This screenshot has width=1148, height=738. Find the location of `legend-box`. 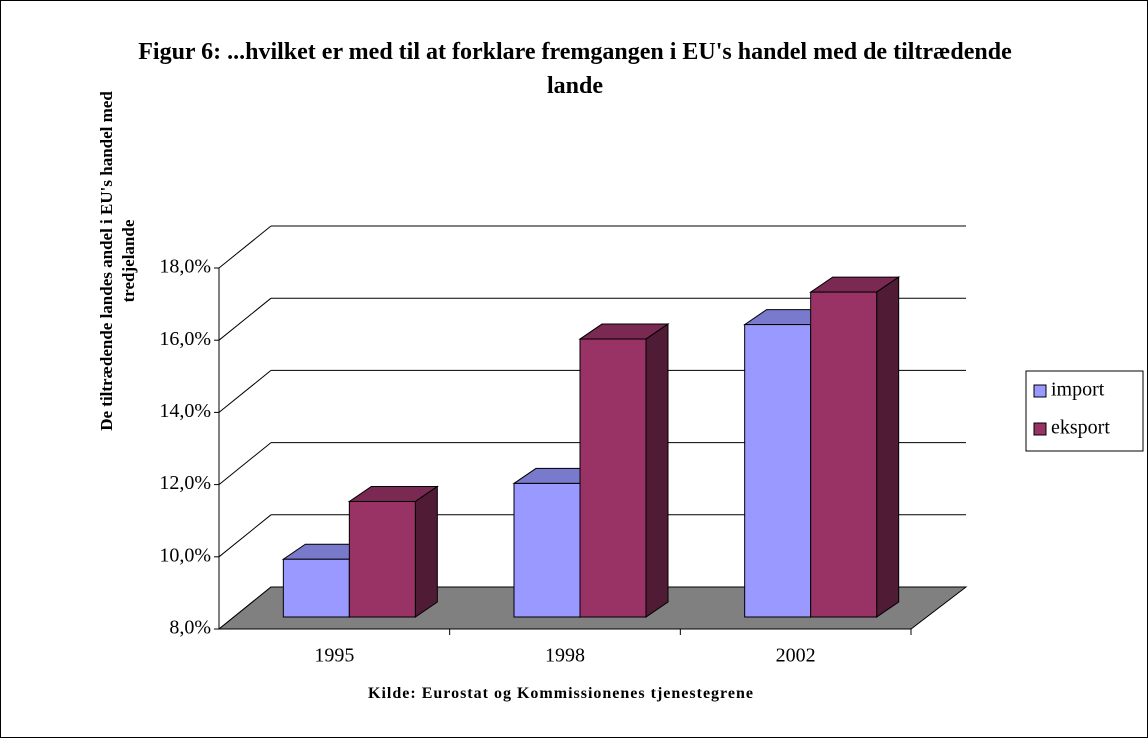

legend-box is located at coordinates (1084, 411).